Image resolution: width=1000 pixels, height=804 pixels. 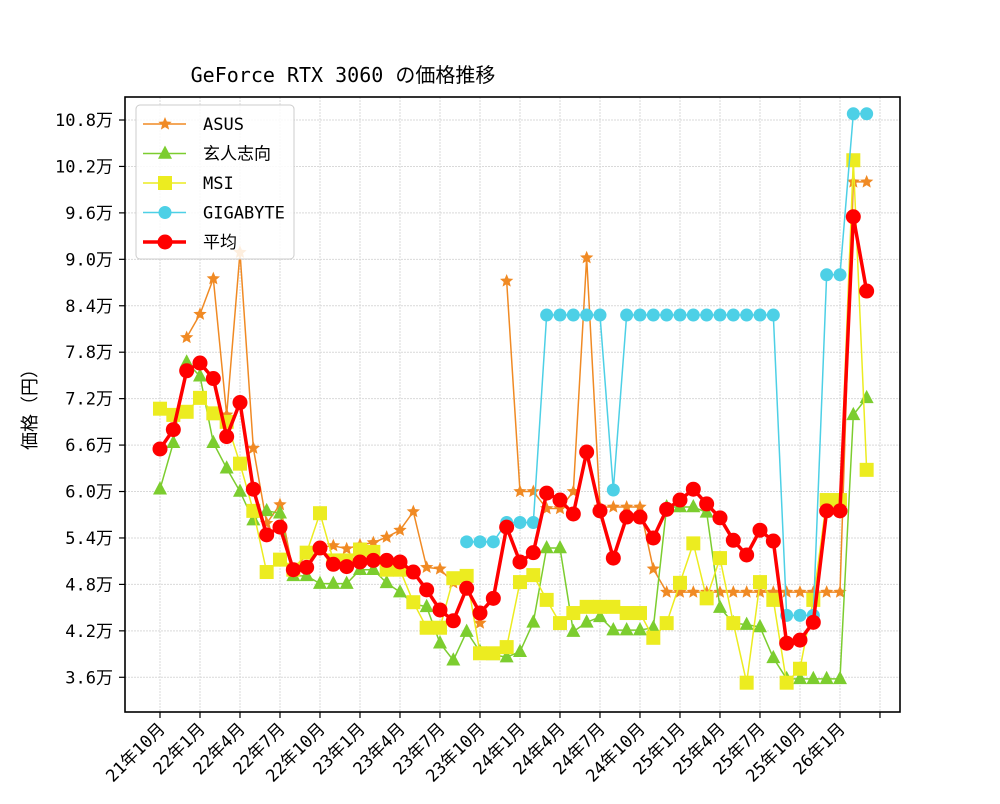 I want to click on y-tick-label: 7.2万, so click(x=89, y=400).